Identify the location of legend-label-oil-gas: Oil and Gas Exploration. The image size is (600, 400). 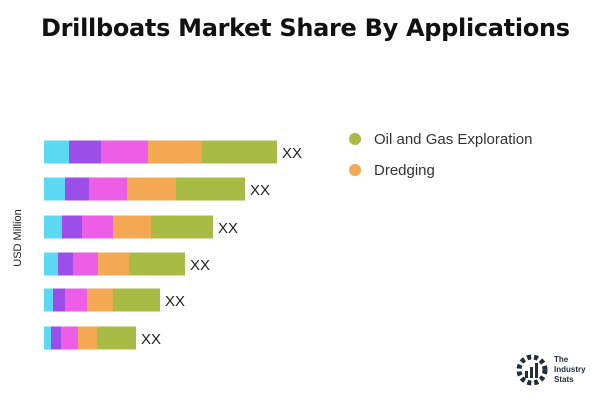
(453, 139).